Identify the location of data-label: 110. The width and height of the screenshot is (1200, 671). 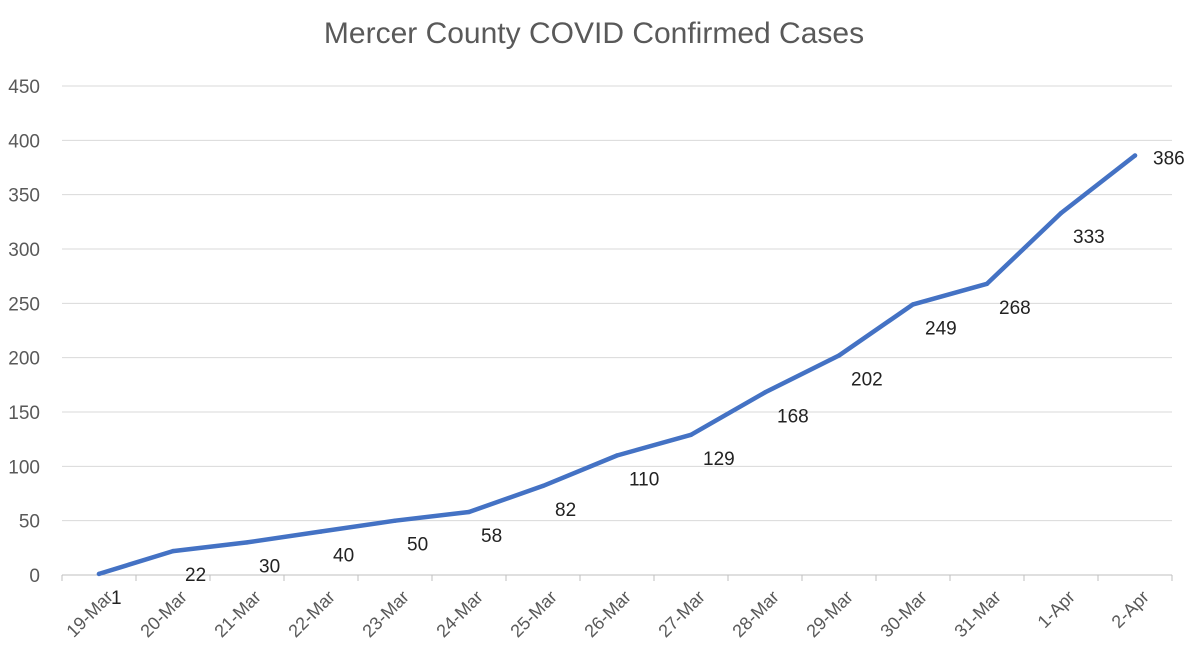
(644, 479).